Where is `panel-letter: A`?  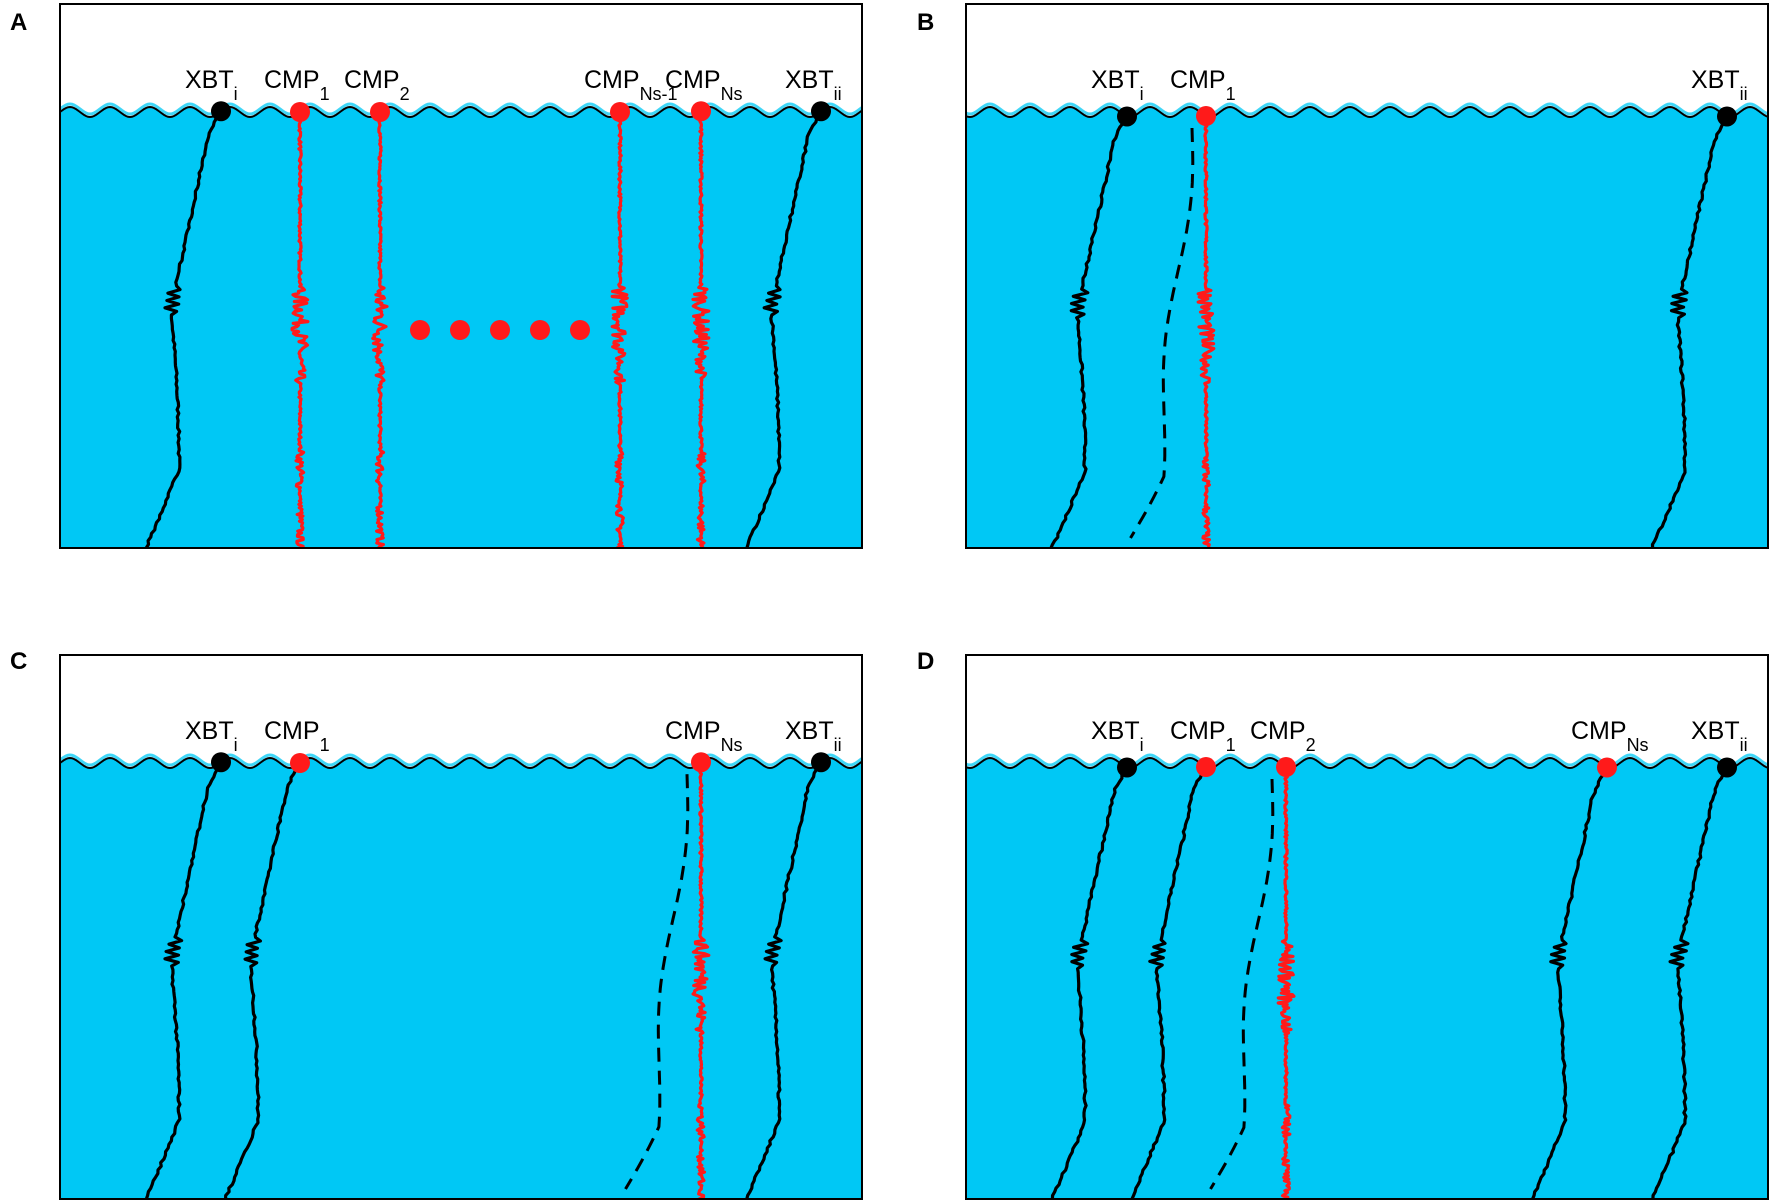 panel-letter: A is located at coordinates (18, 22).